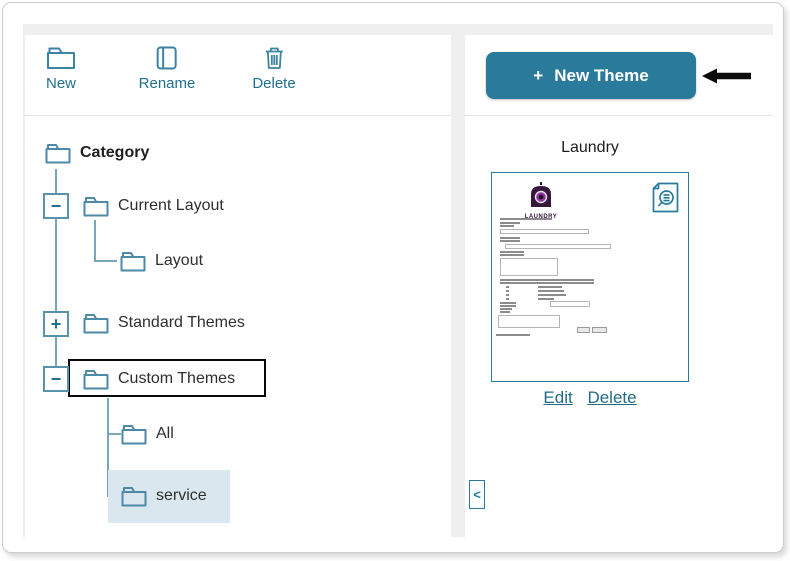  Describe the element at coordinates (181, 495) in the screenshot. I see `tree-item-label: service` at that location.